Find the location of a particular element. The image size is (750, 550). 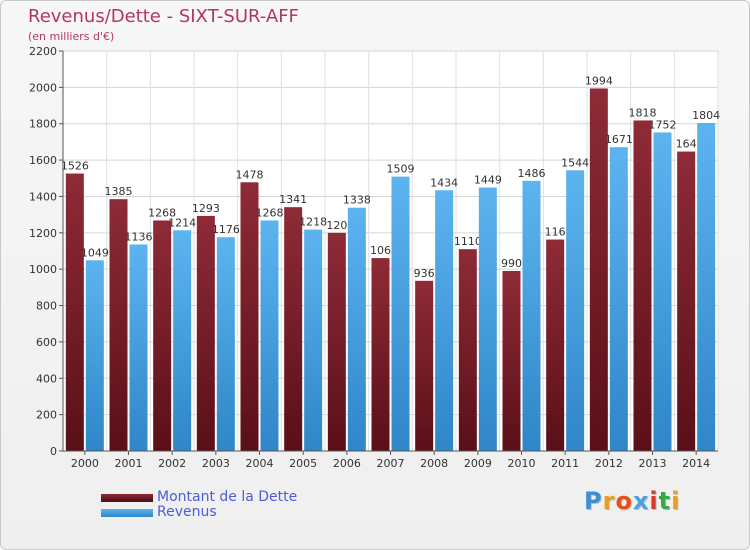

value-label-revenus: 1268 is located at coordinates (270, 212).